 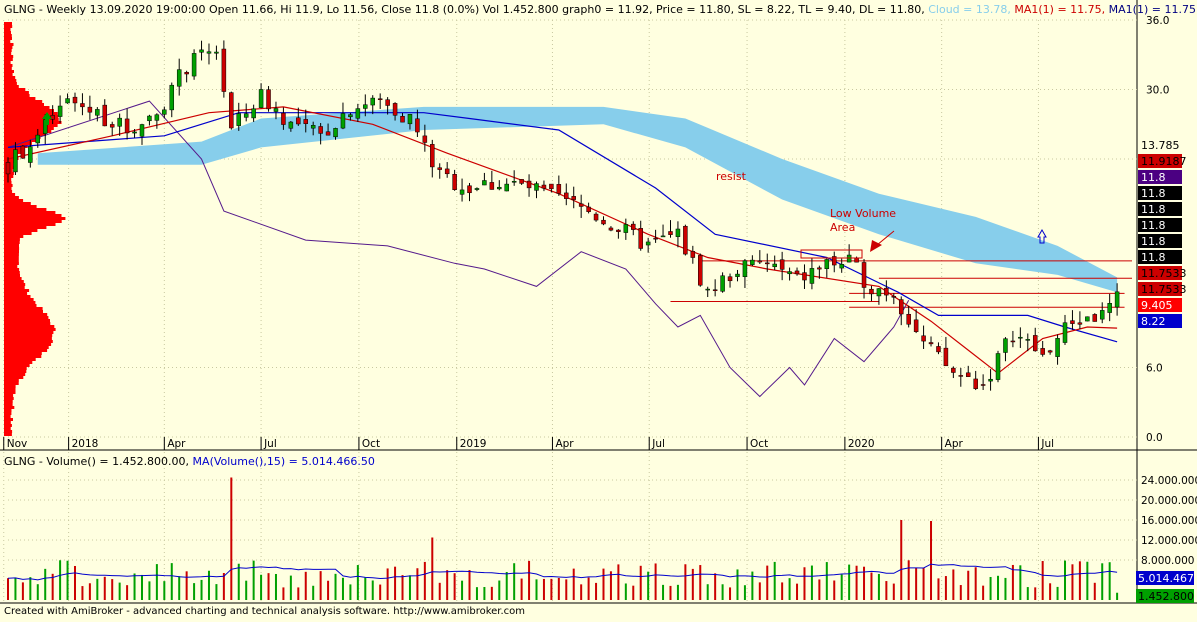 What do you see at coordinates (371, 444) in the screenshot?
I see `time-tick-label: Oct` at bounding box center [371, 444].